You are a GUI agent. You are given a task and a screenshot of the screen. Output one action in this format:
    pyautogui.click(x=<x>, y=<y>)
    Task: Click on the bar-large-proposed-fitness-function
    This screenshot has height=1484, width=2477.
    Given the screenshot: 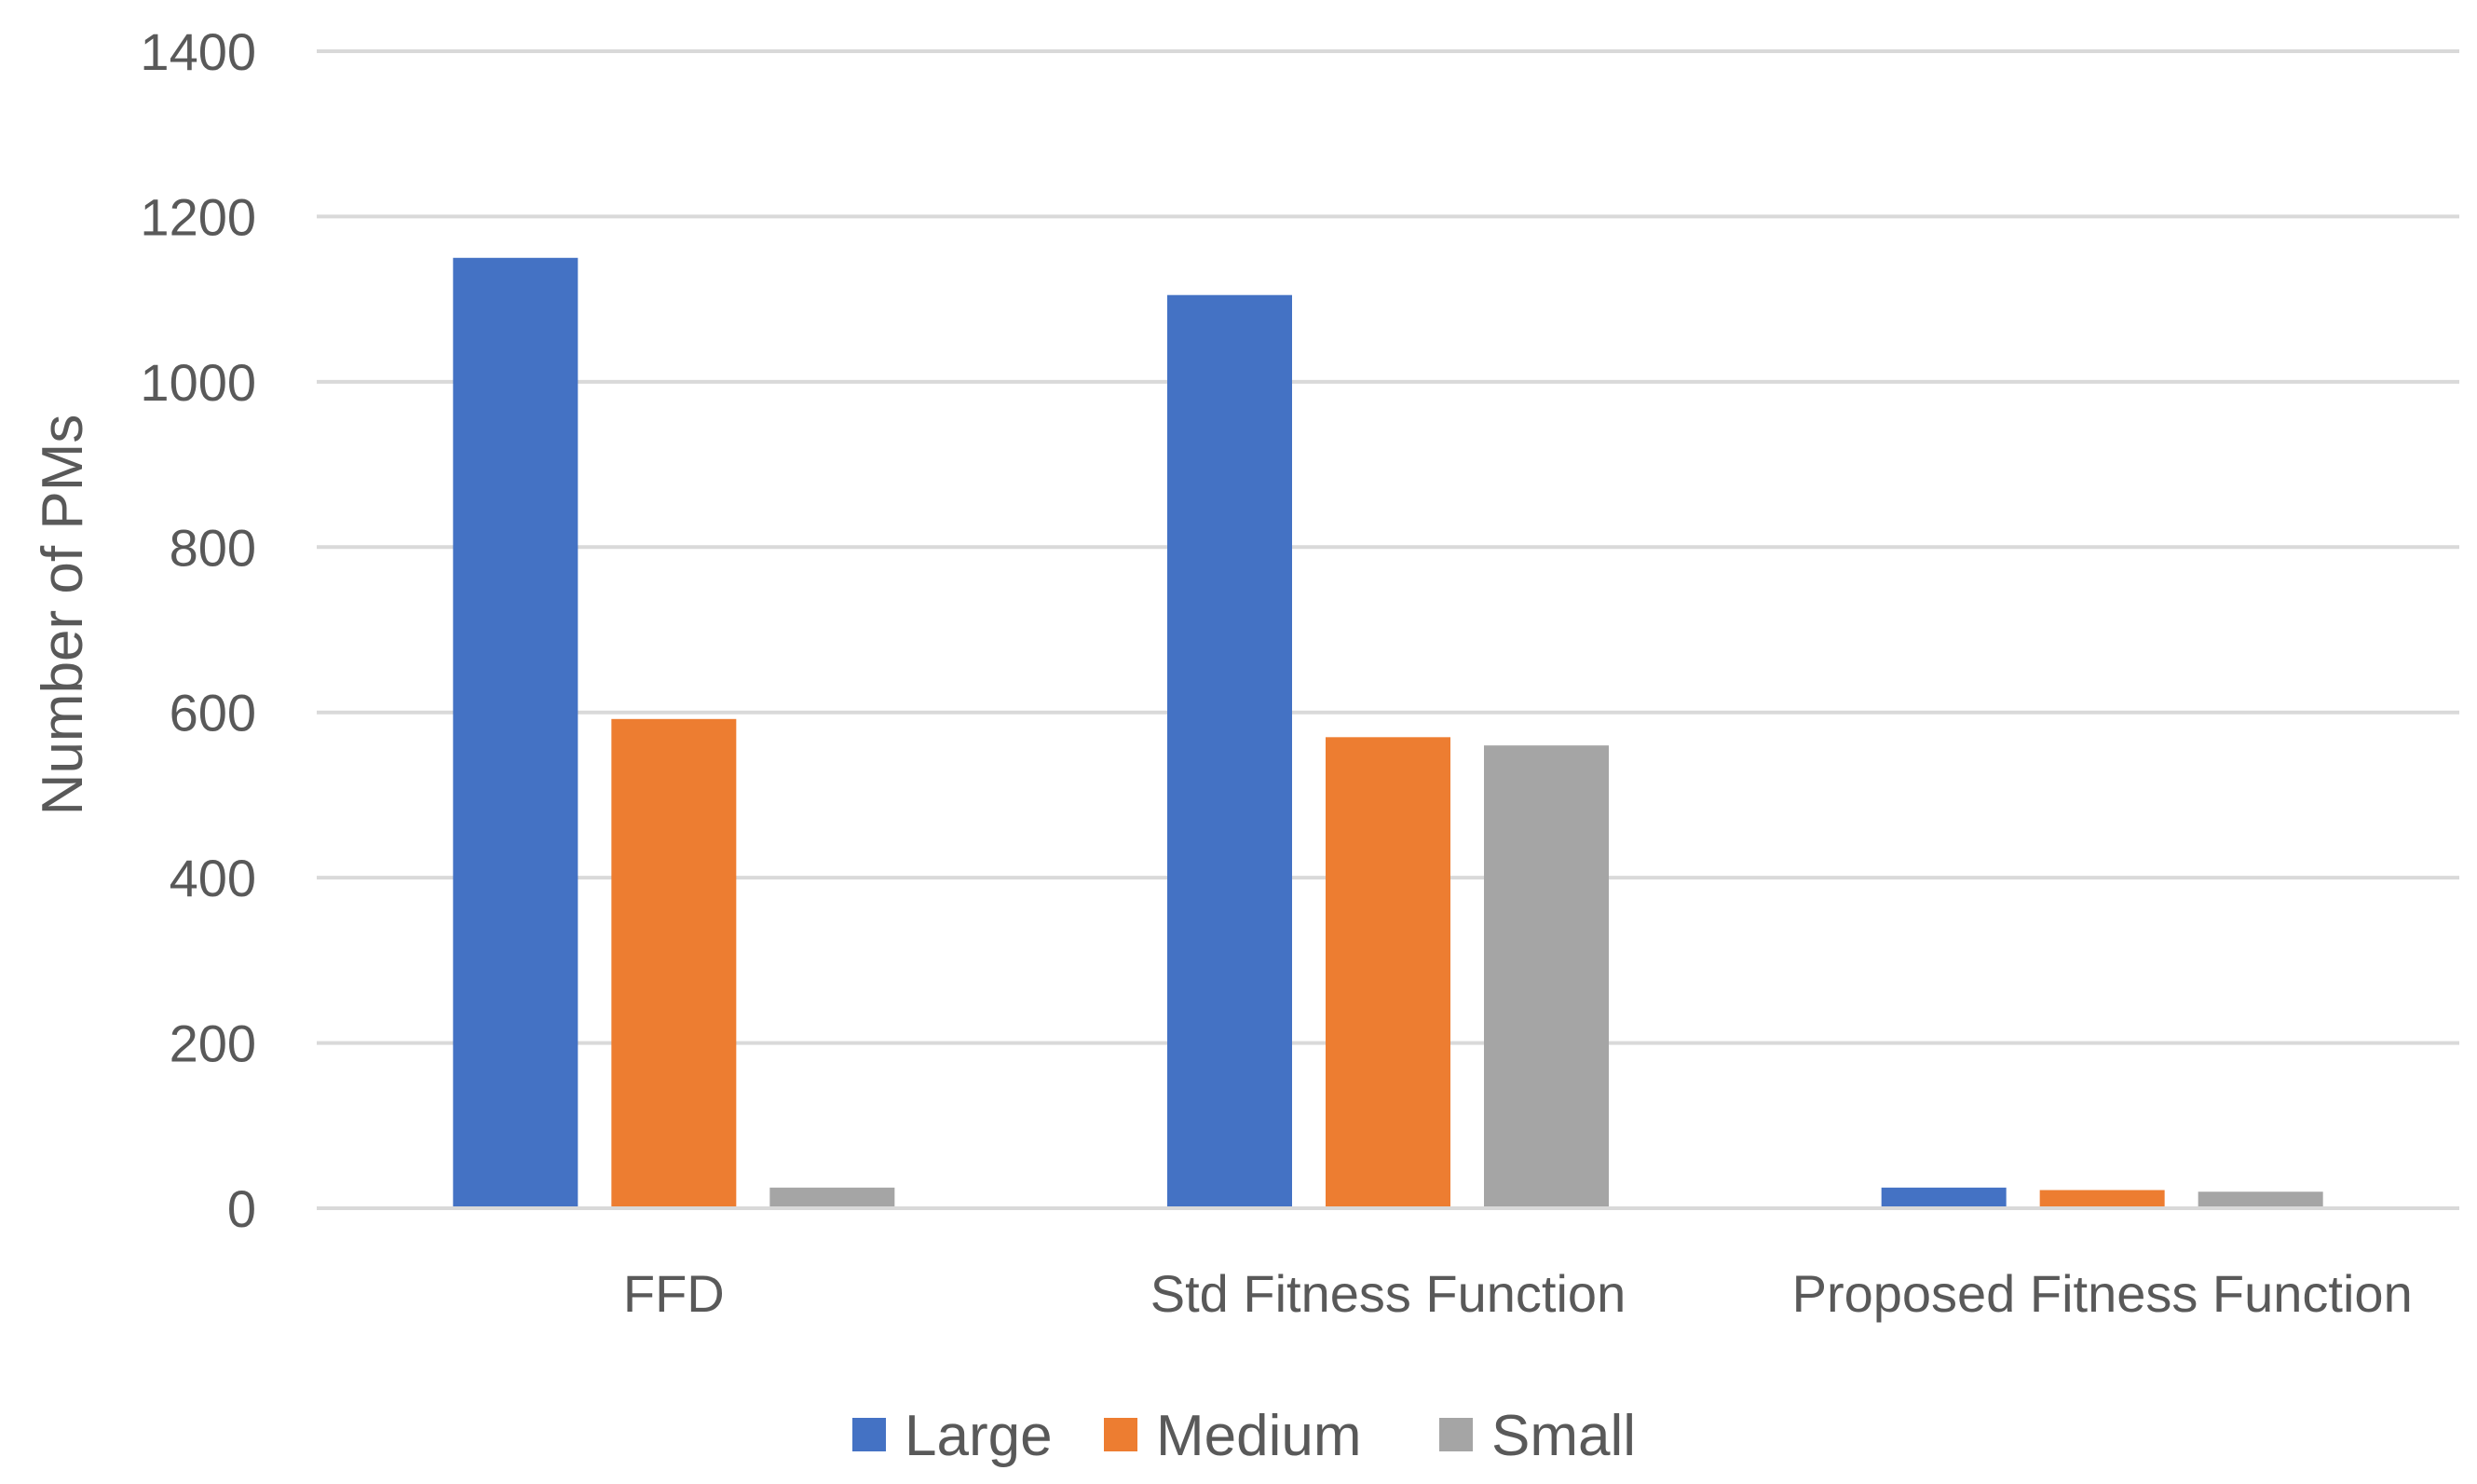 What is the action you would take?
    pyautogui.click(x=1944, y=1197)
    